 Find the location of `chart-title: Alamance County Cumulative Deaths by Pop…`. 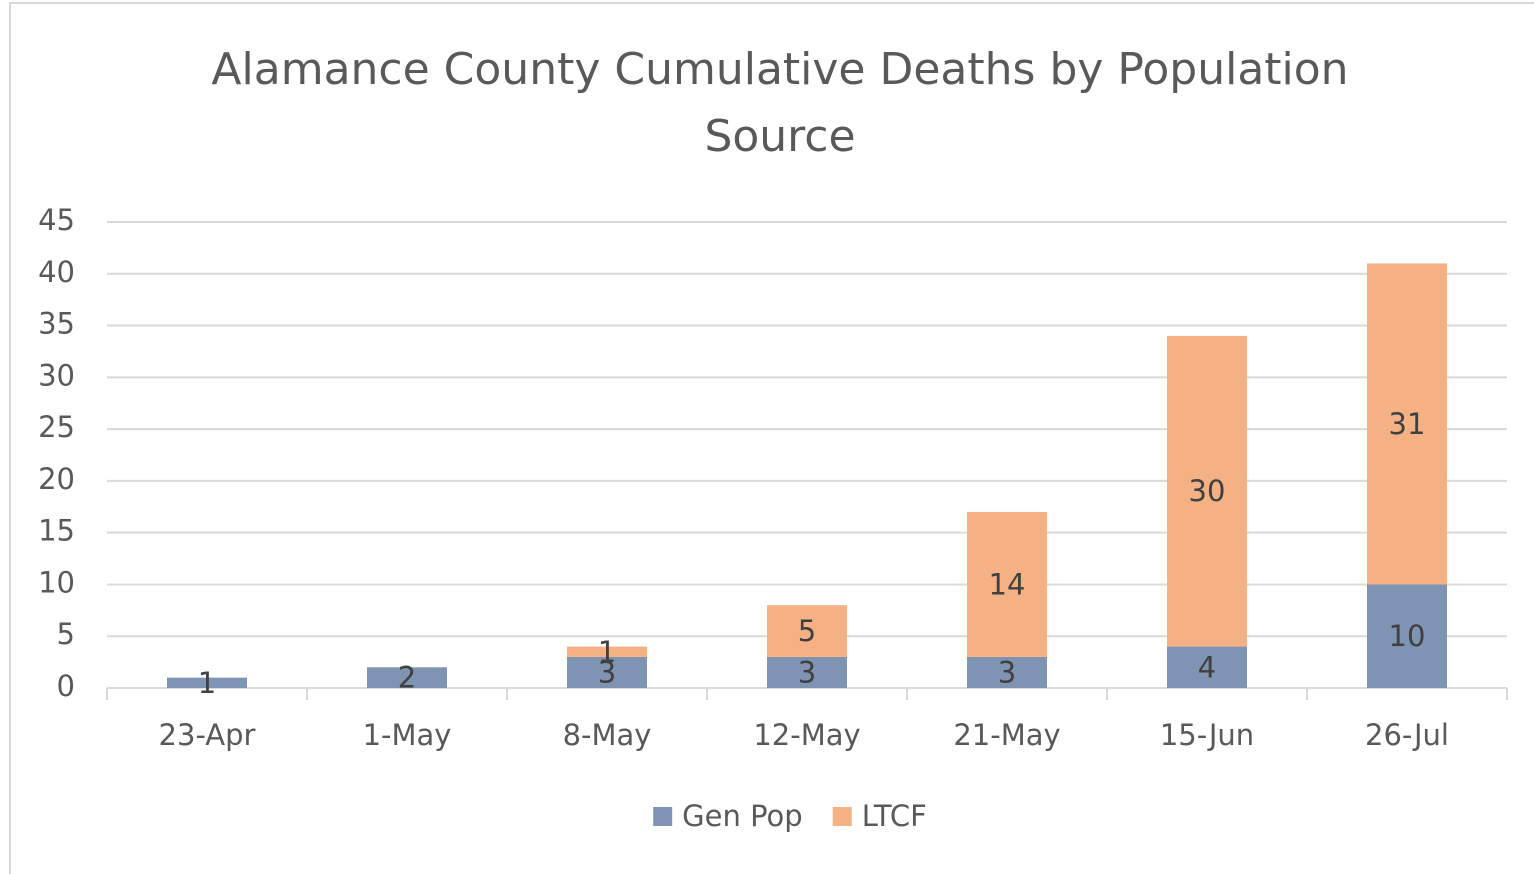

chart-title: Alamance County Cumulative Deaths by Pop… is located at coordinates (779, 103).